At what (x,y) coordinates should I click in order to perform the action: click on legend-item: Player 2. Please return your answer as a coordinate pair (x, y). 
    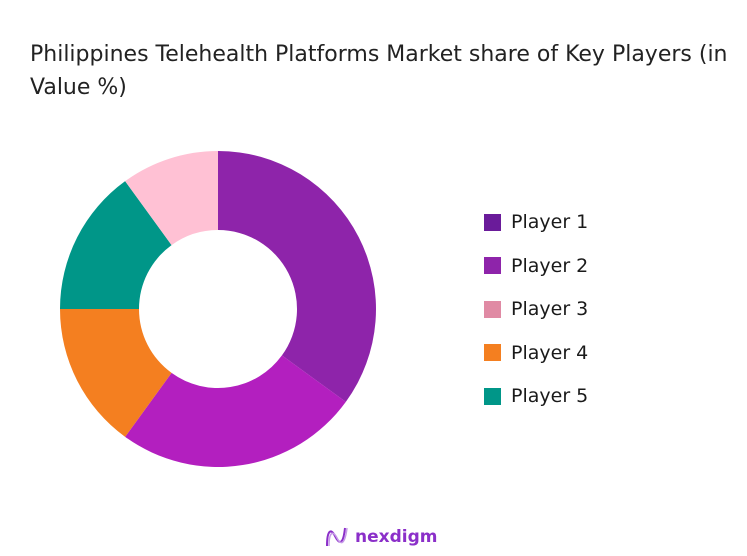
    Looking at the image, I should click on (536, 266).